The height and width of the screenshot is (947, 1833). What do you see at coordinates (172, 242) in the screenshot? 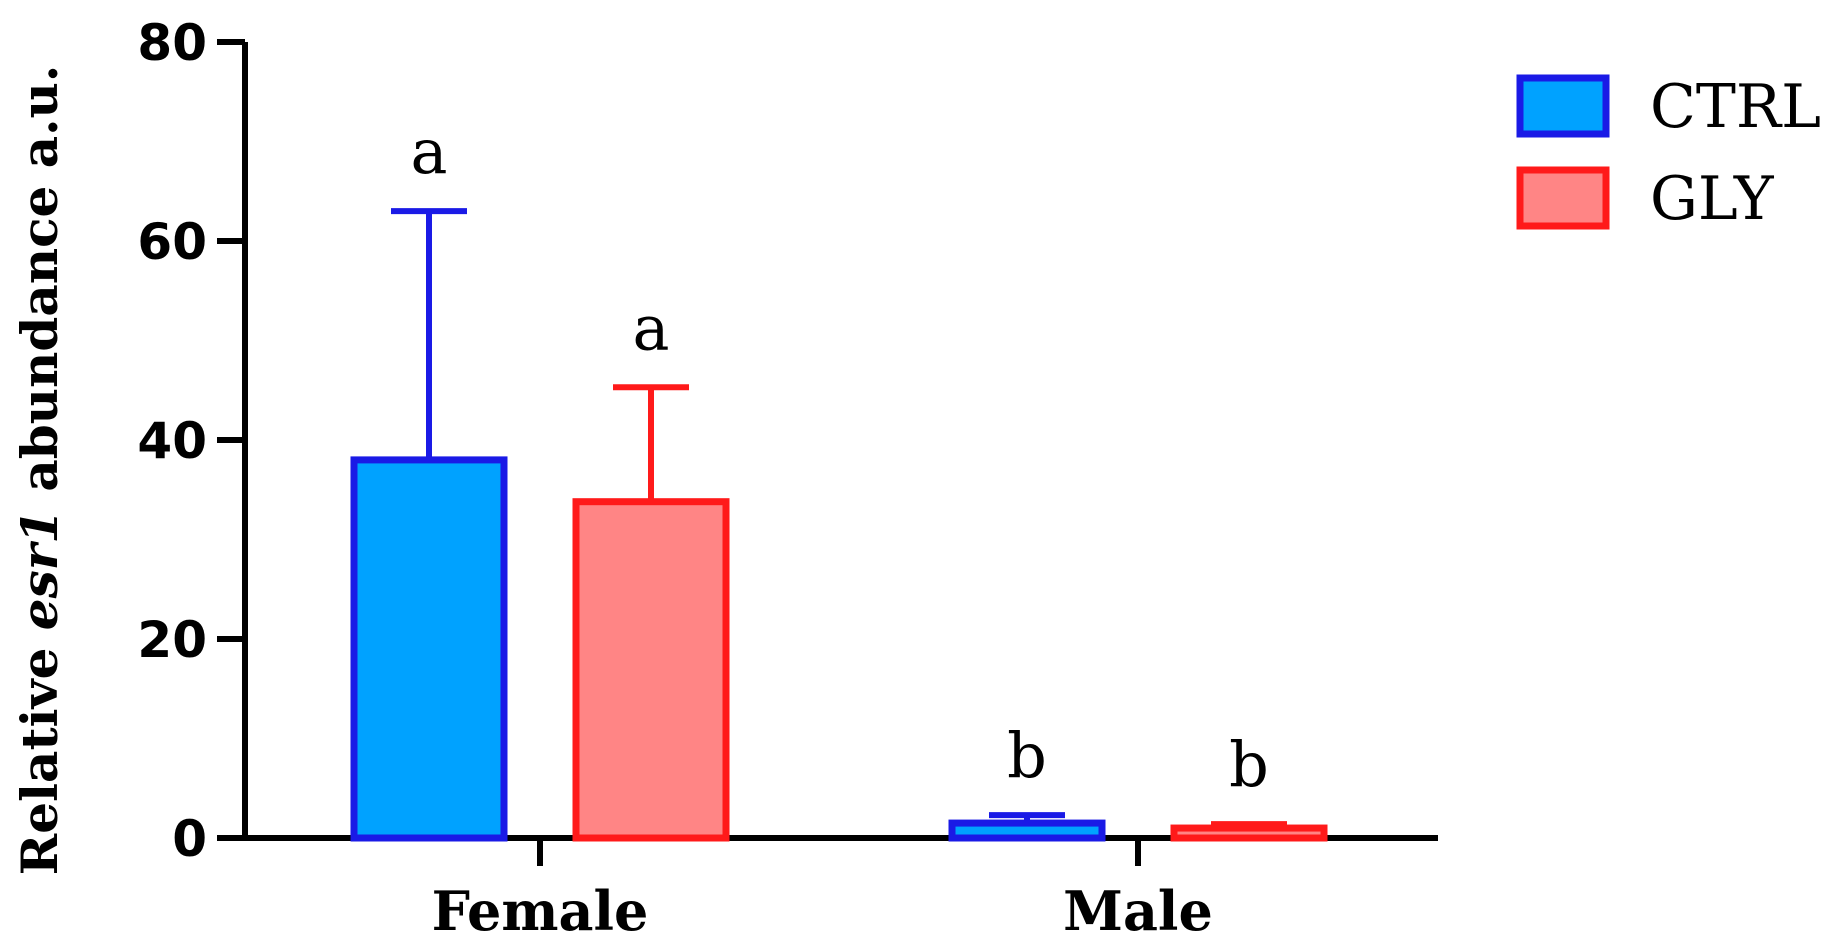
I see `y-tick-label: 60` at bounding box center [172, 242].